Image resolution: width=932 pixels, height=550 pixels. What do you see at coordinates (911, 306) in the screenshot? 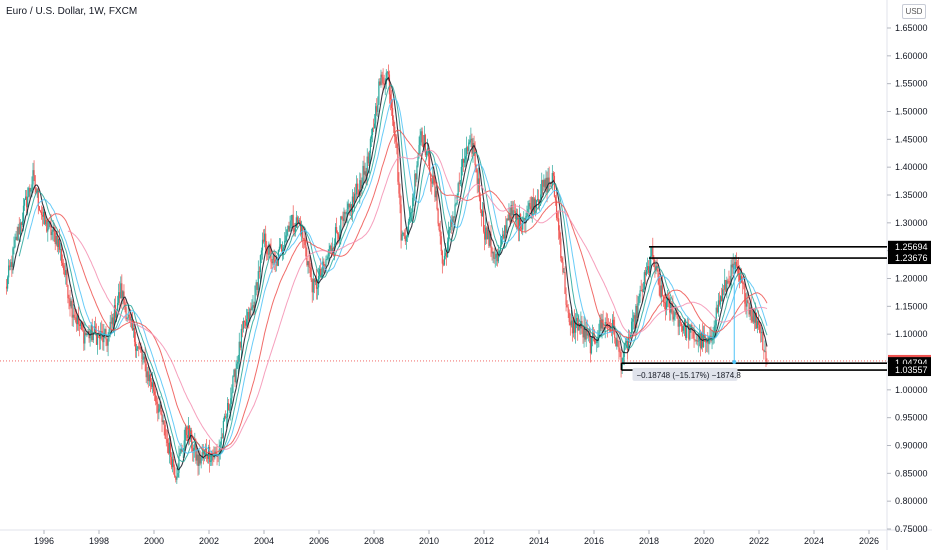
I see `y-tick-label: 1.15000` at bounding box center [911, 306].